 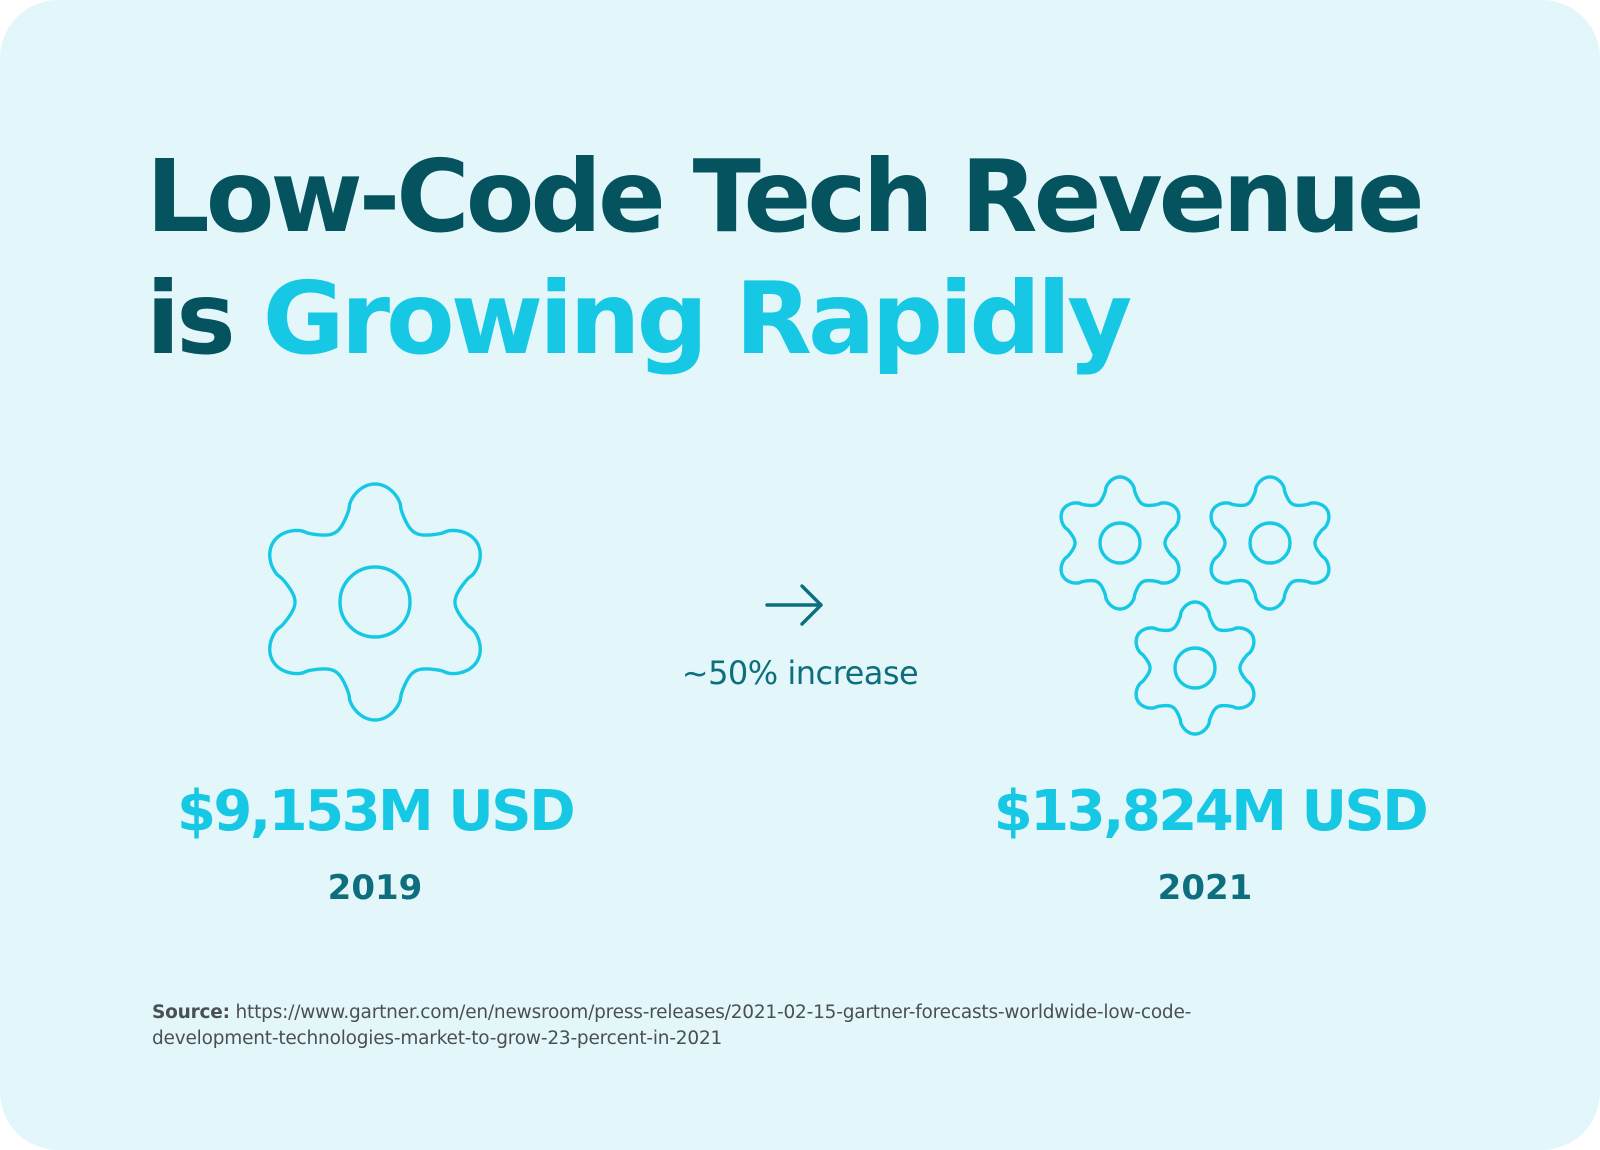 I want to click on increase-label: ~50% increase, so click(x=800, y=673).